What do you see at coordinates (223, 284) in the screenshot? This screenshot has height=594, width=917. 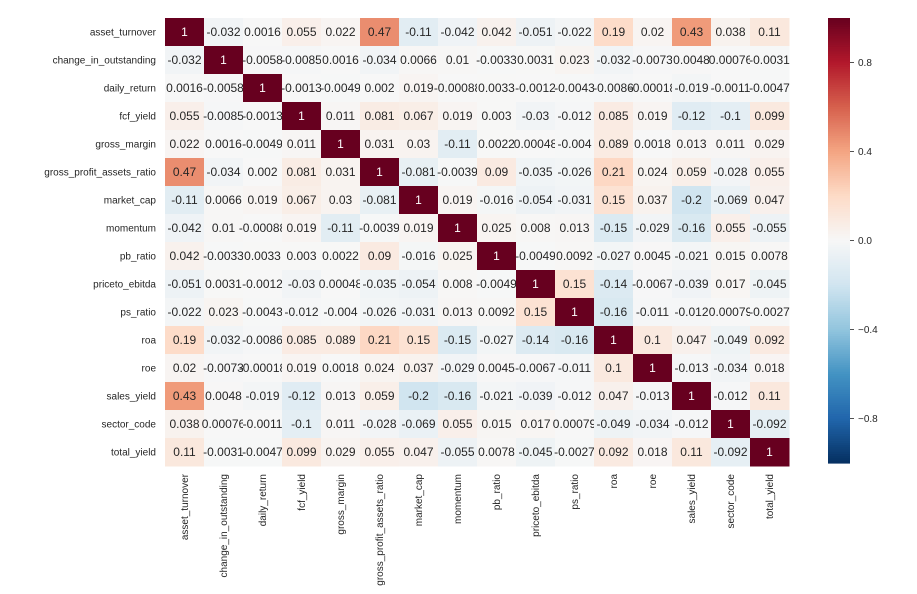 I see `cell-value-label: 0.0031` at bounding box center [223, 284].